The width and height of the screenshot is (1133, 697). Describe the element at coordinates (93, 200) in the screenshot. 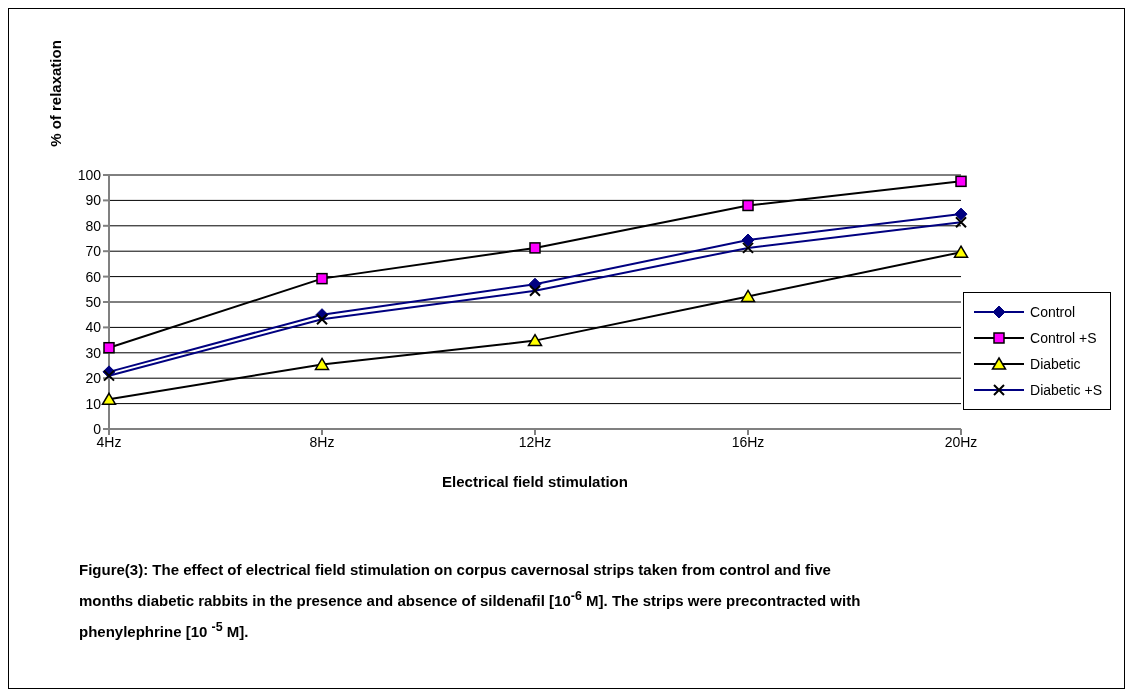

I see `y-tick-label: 90` at that location.